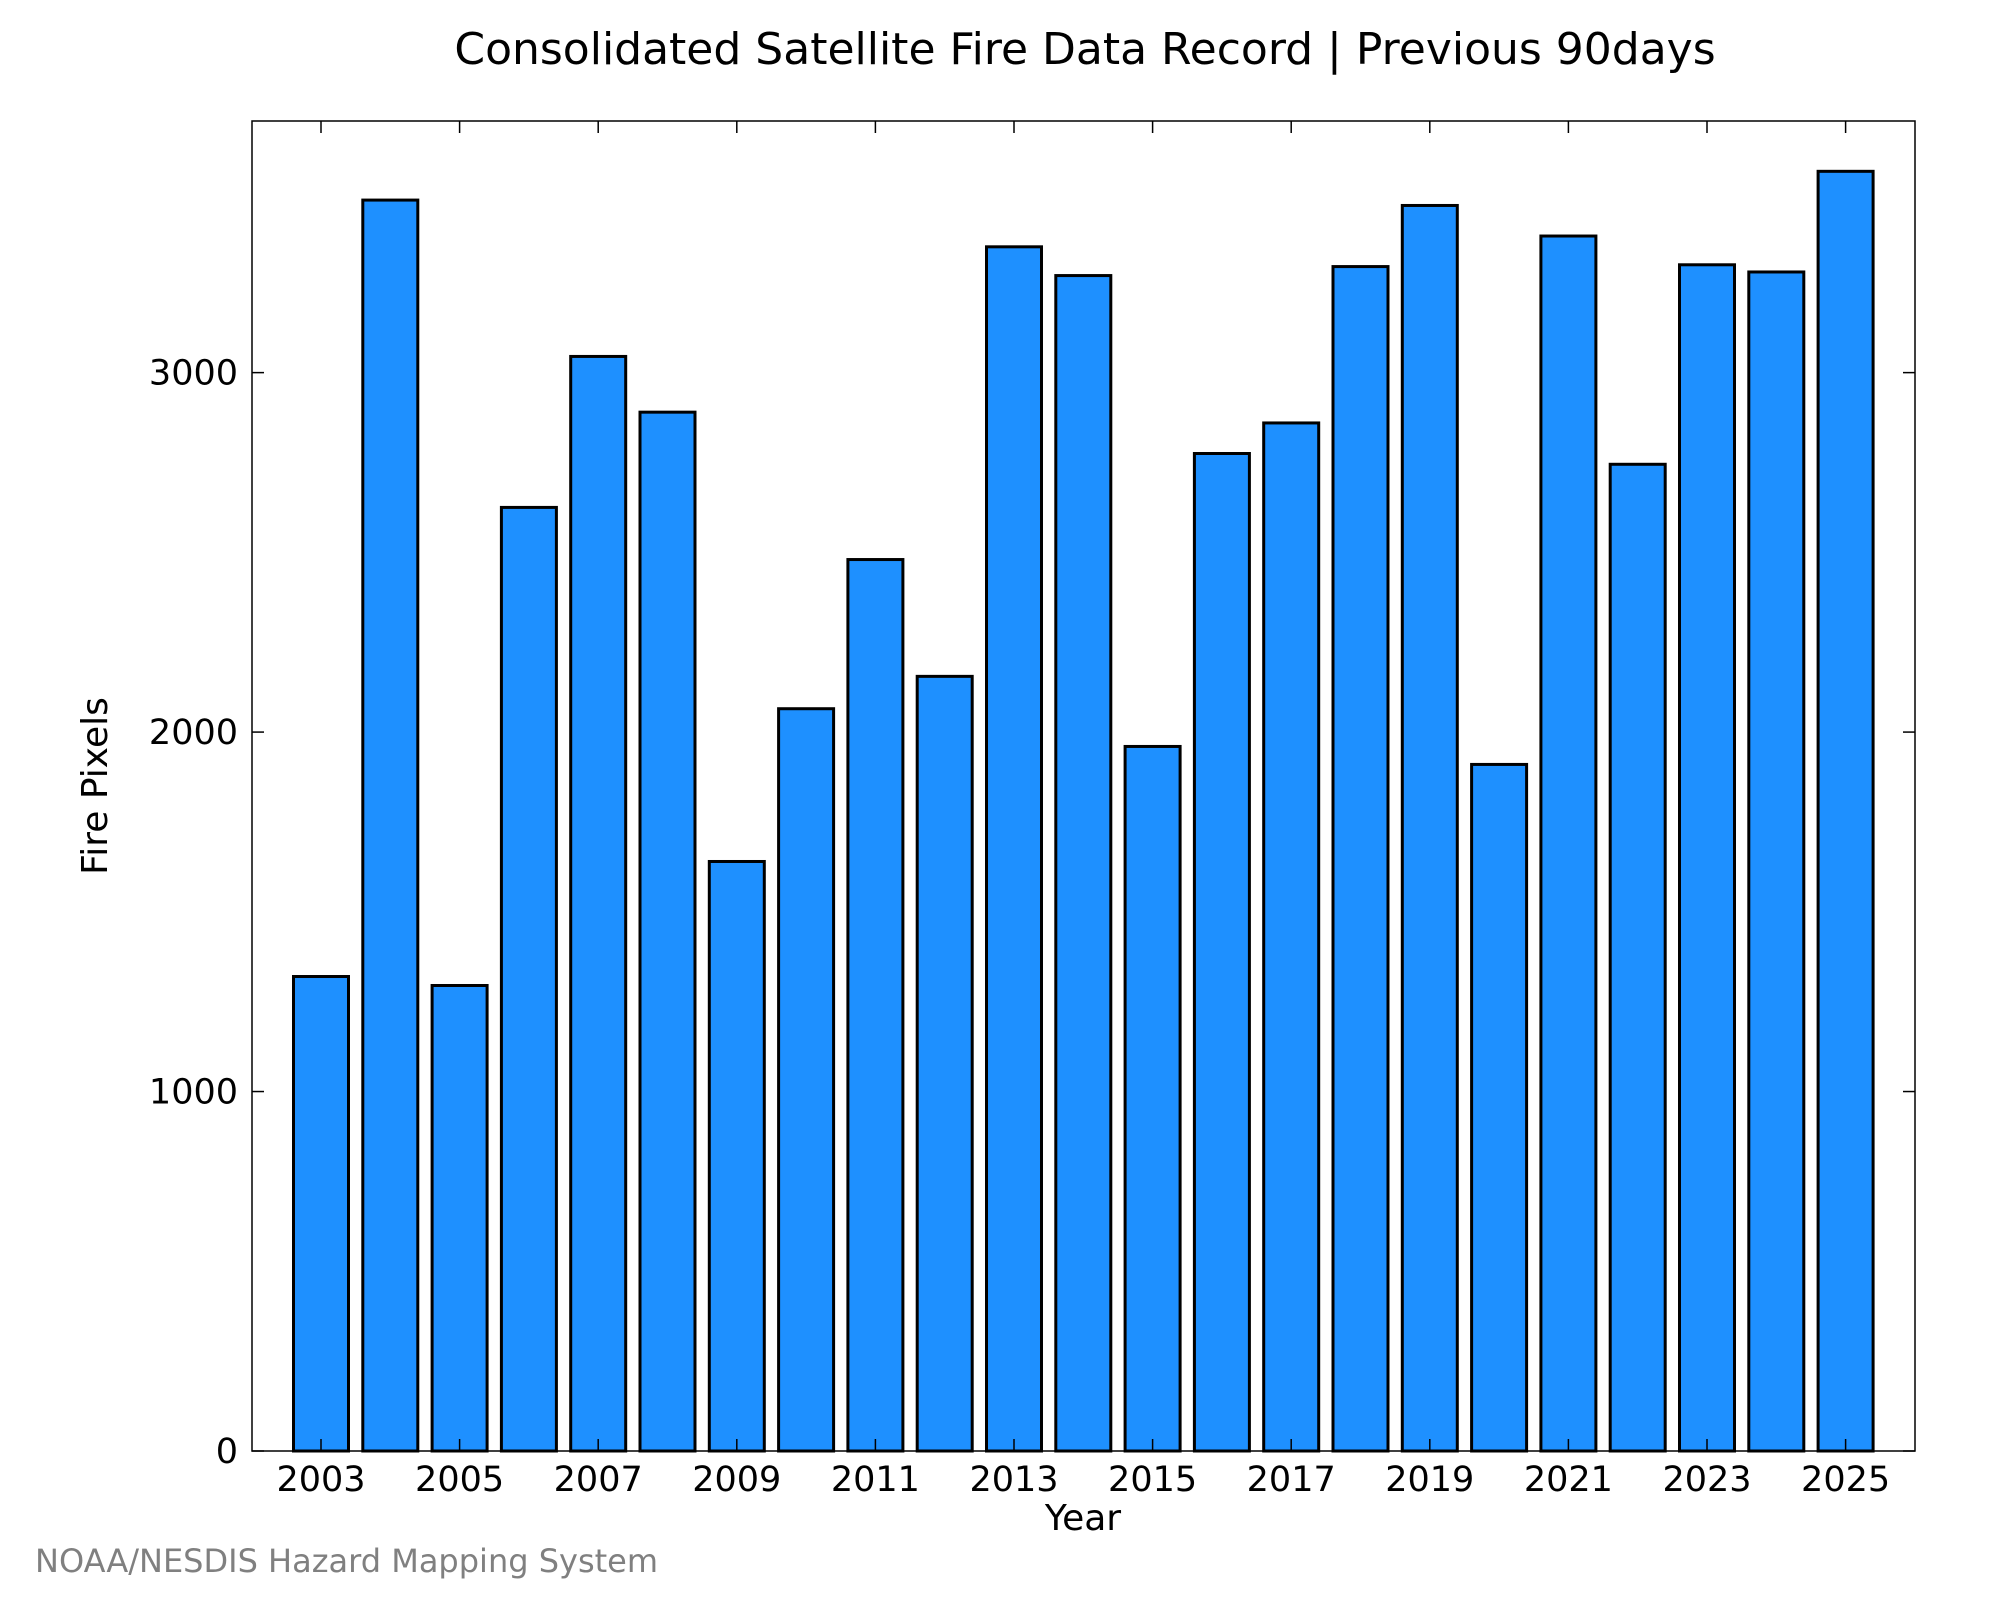  I want to click on x-tick-label-2019: 2019, so click(1429, 1480).